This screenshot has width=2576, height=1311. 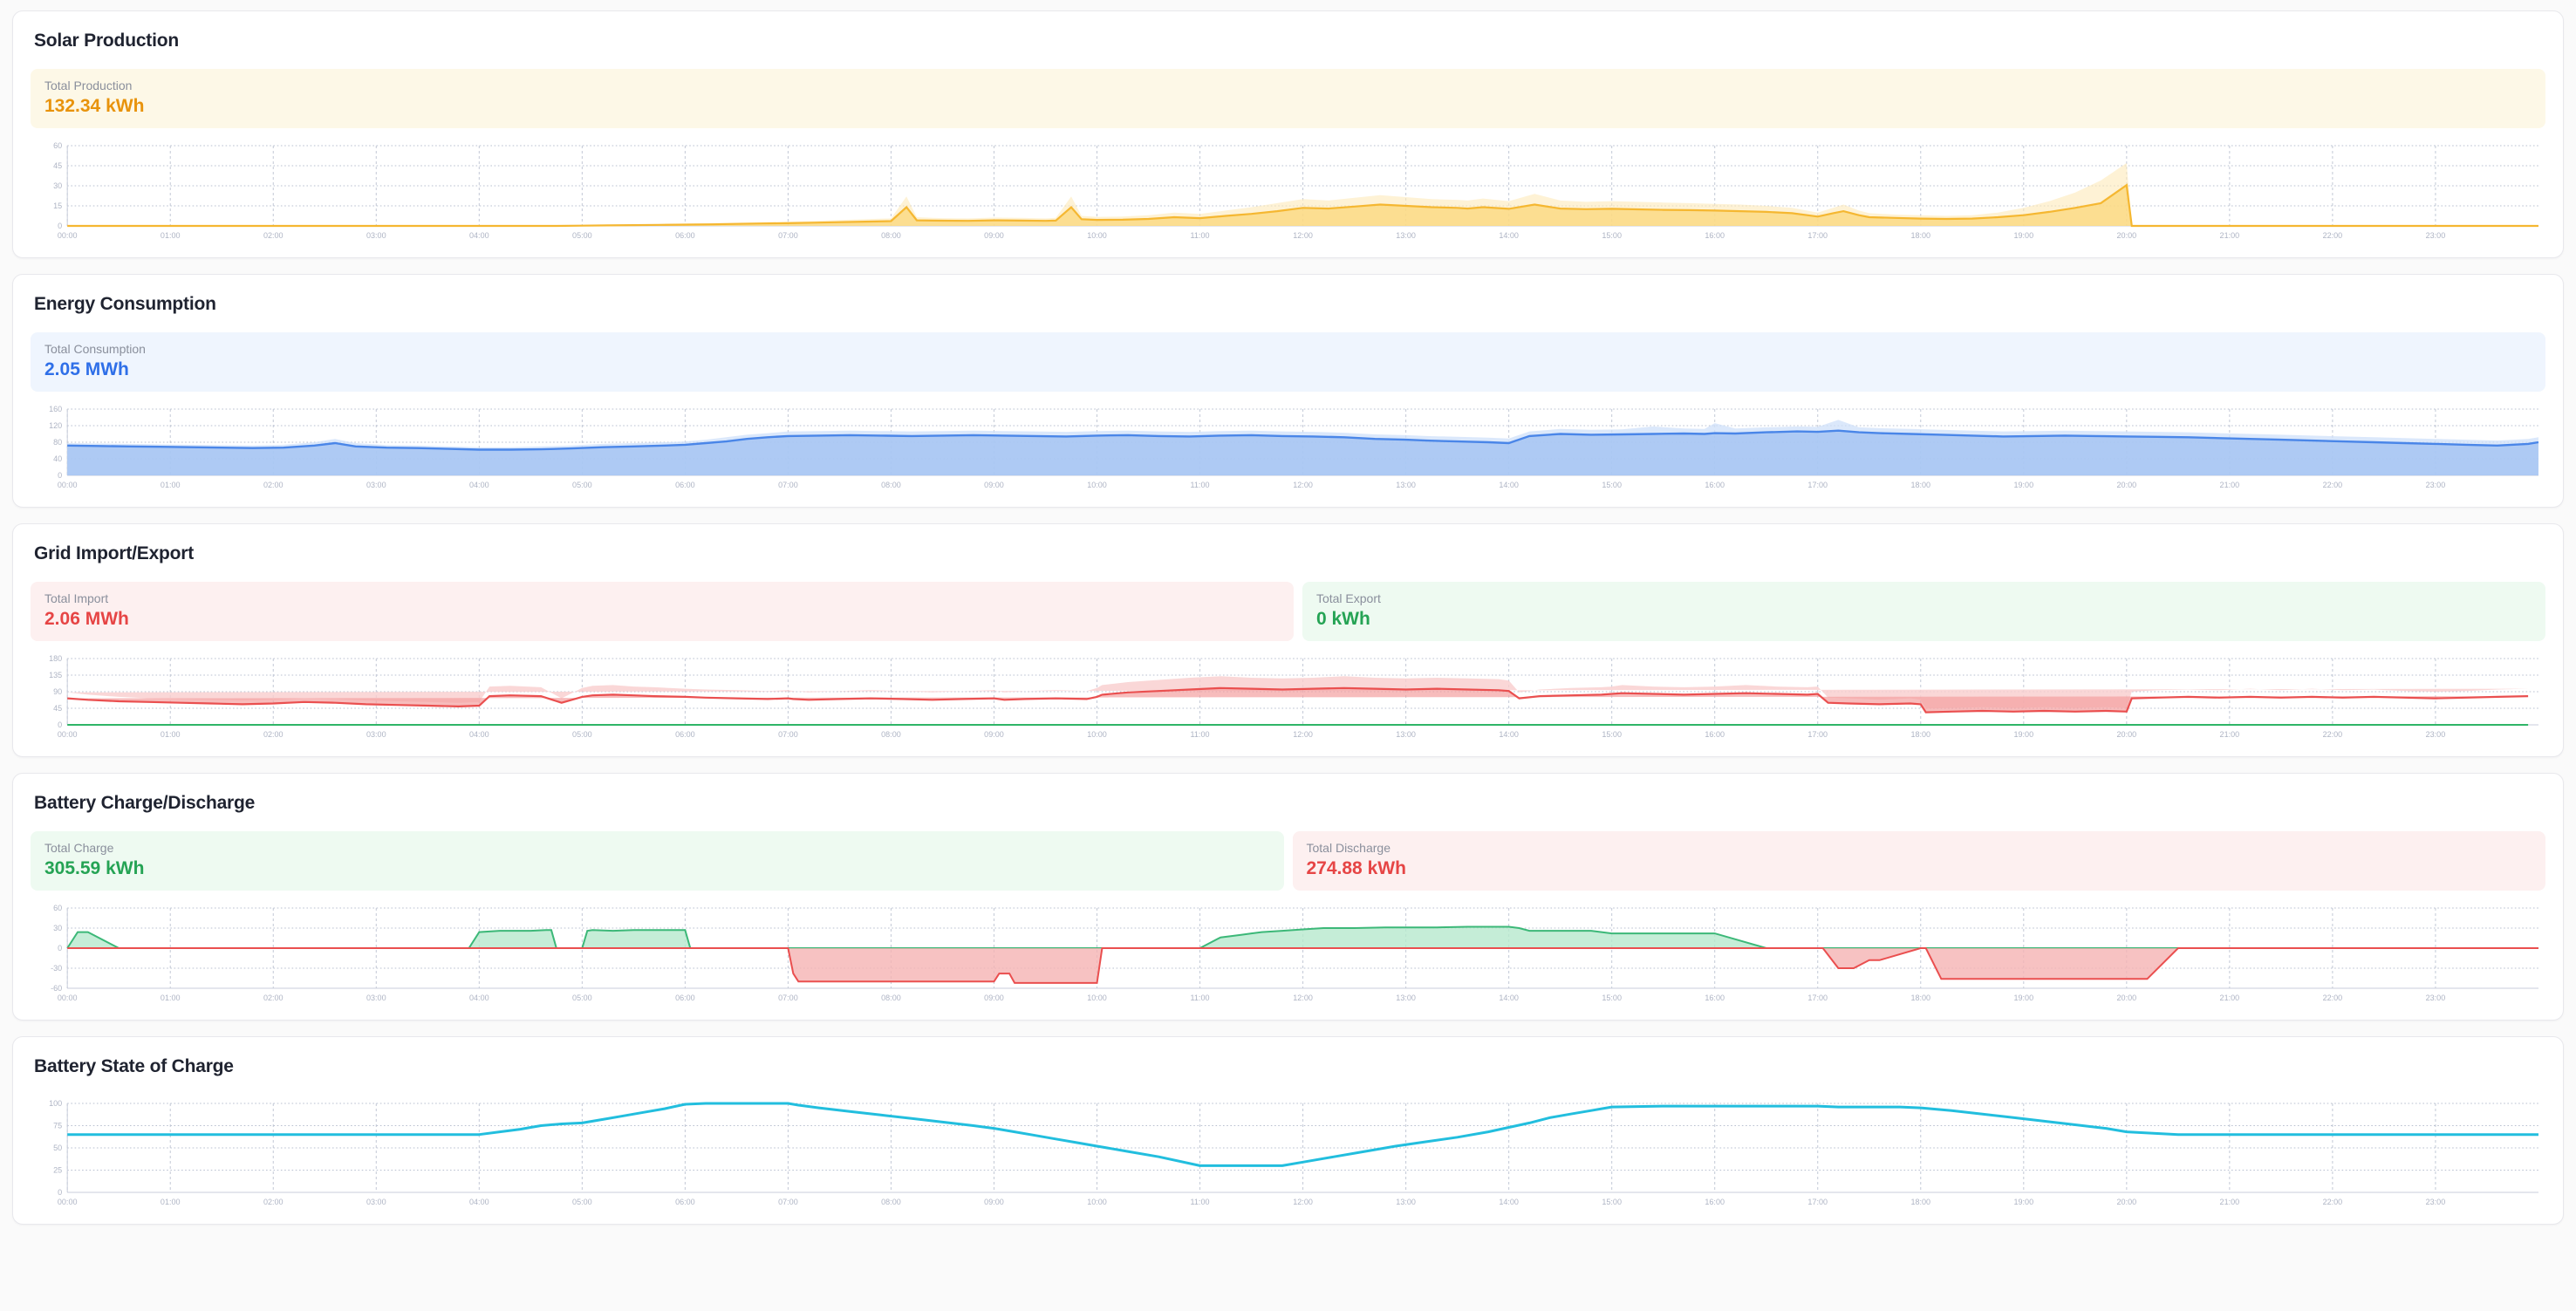 I want to click on panel-title: Grid Import/Export, so click(x=114, y=553).